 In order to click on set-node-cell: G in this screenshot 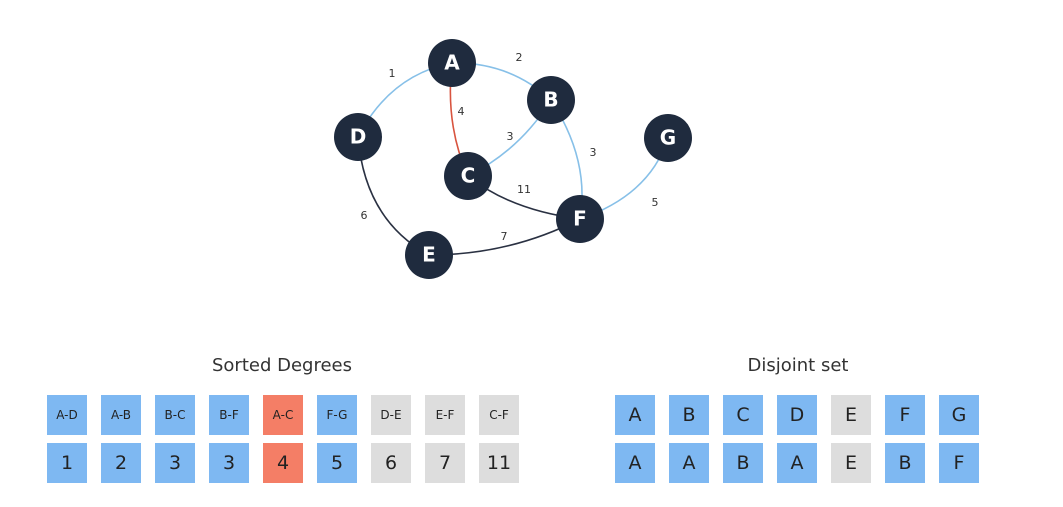, I will do `click(959, 415)`.